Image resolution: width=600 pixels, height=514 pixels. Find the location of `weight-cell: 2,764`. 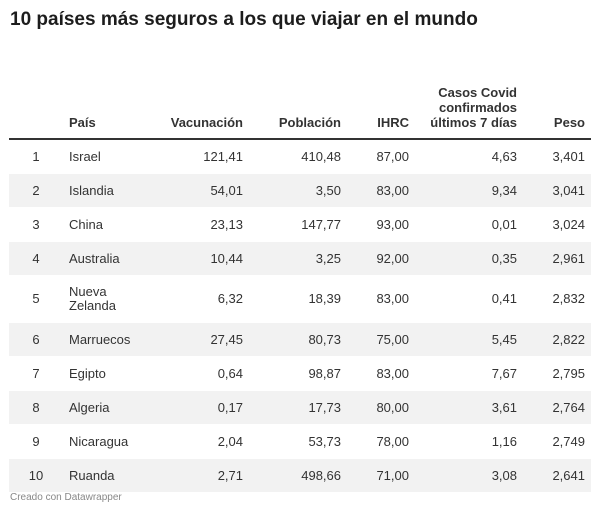

weight-cell: 2,764 is located at coordinates (557, 407).